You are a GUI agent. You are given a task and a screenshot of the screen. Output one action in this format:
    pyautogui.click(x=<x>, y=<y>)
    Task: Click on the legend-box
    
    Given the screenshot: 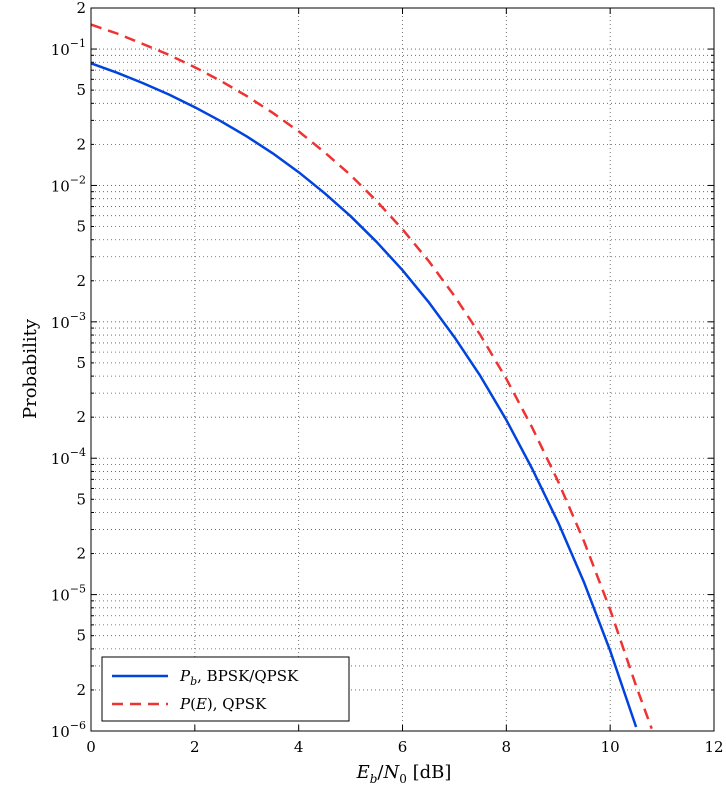 What is the action you would take?
    pyautogui.click(x=225, y=689)
    